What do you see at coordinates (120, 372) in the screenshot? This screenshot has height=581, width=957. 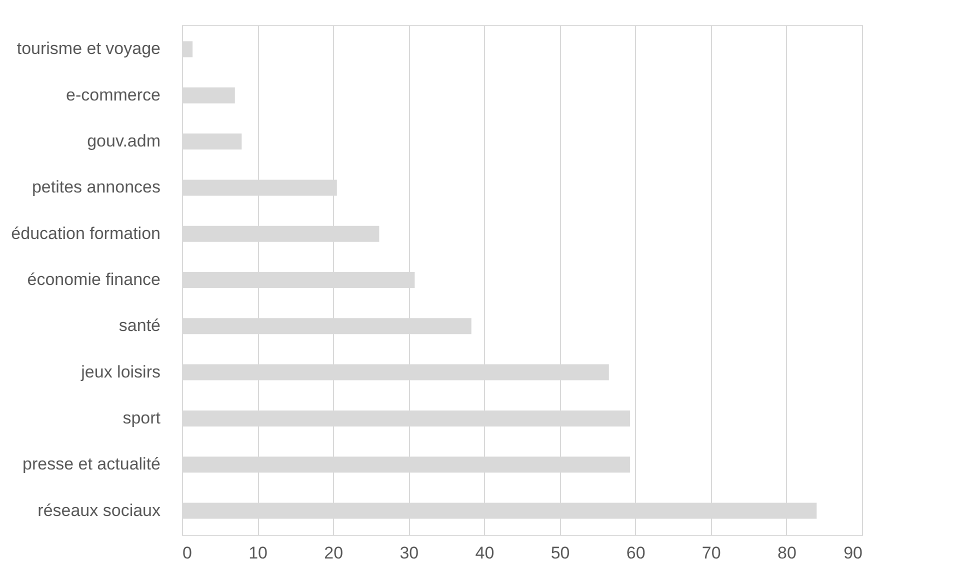 I see `y-tick-label: jeux loisirs` at bounding box center [120, 372].